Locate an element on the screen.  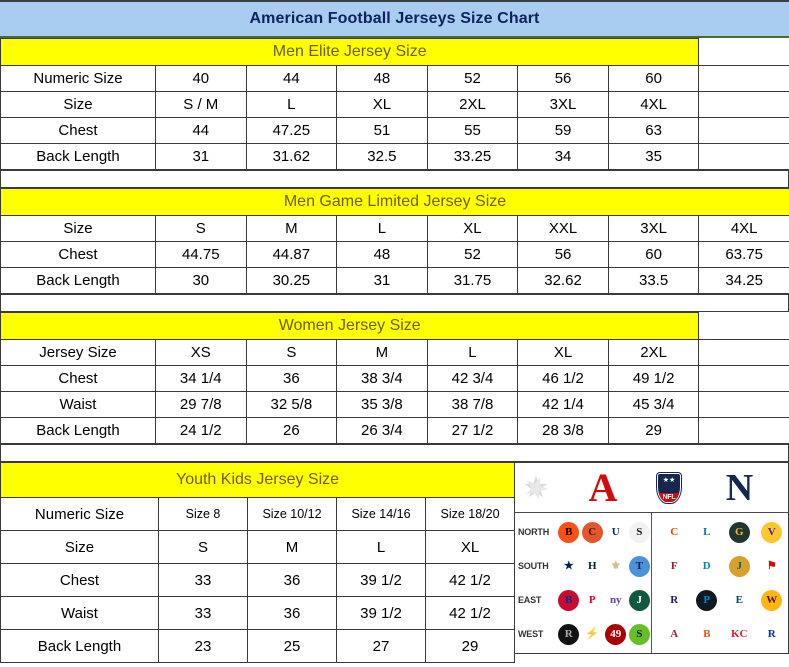
chart-title-bar: American Football Jerseys Size Chart is located at coordinates (394, 19).